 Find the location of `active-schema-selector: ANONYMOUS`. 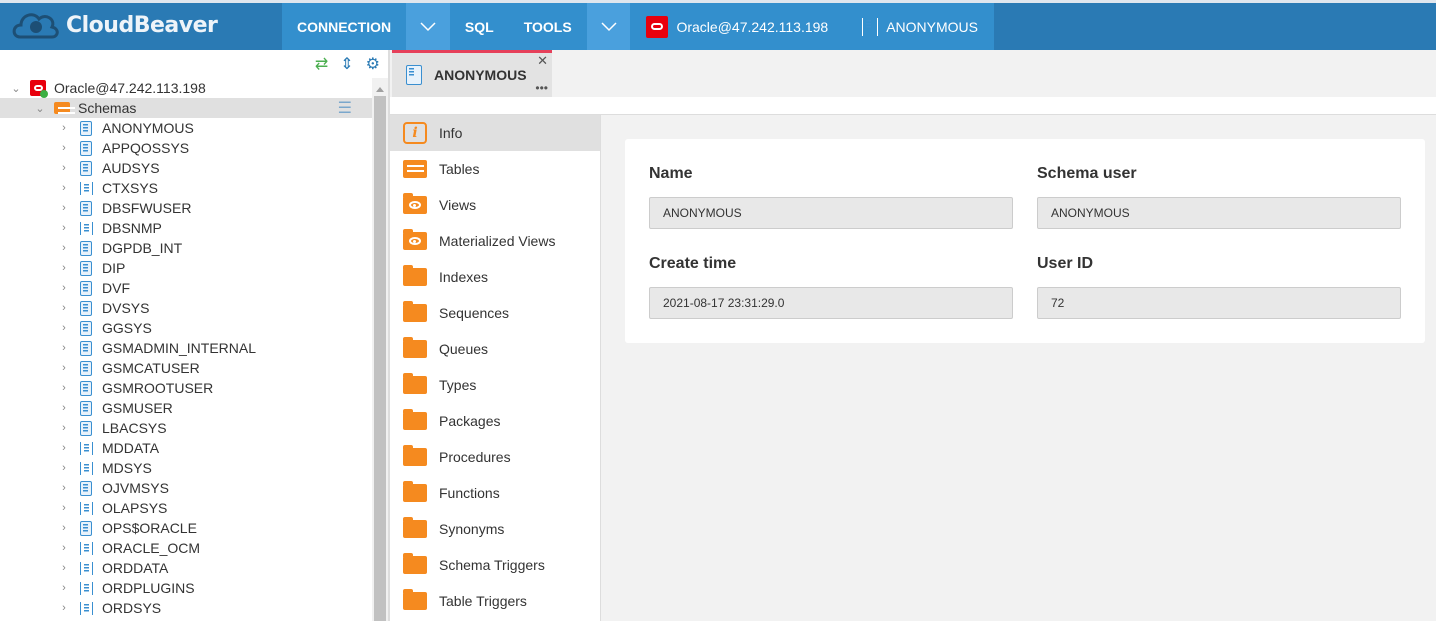

active-schema-selector: ANONYMOUS is located at coordinates (919, 26).